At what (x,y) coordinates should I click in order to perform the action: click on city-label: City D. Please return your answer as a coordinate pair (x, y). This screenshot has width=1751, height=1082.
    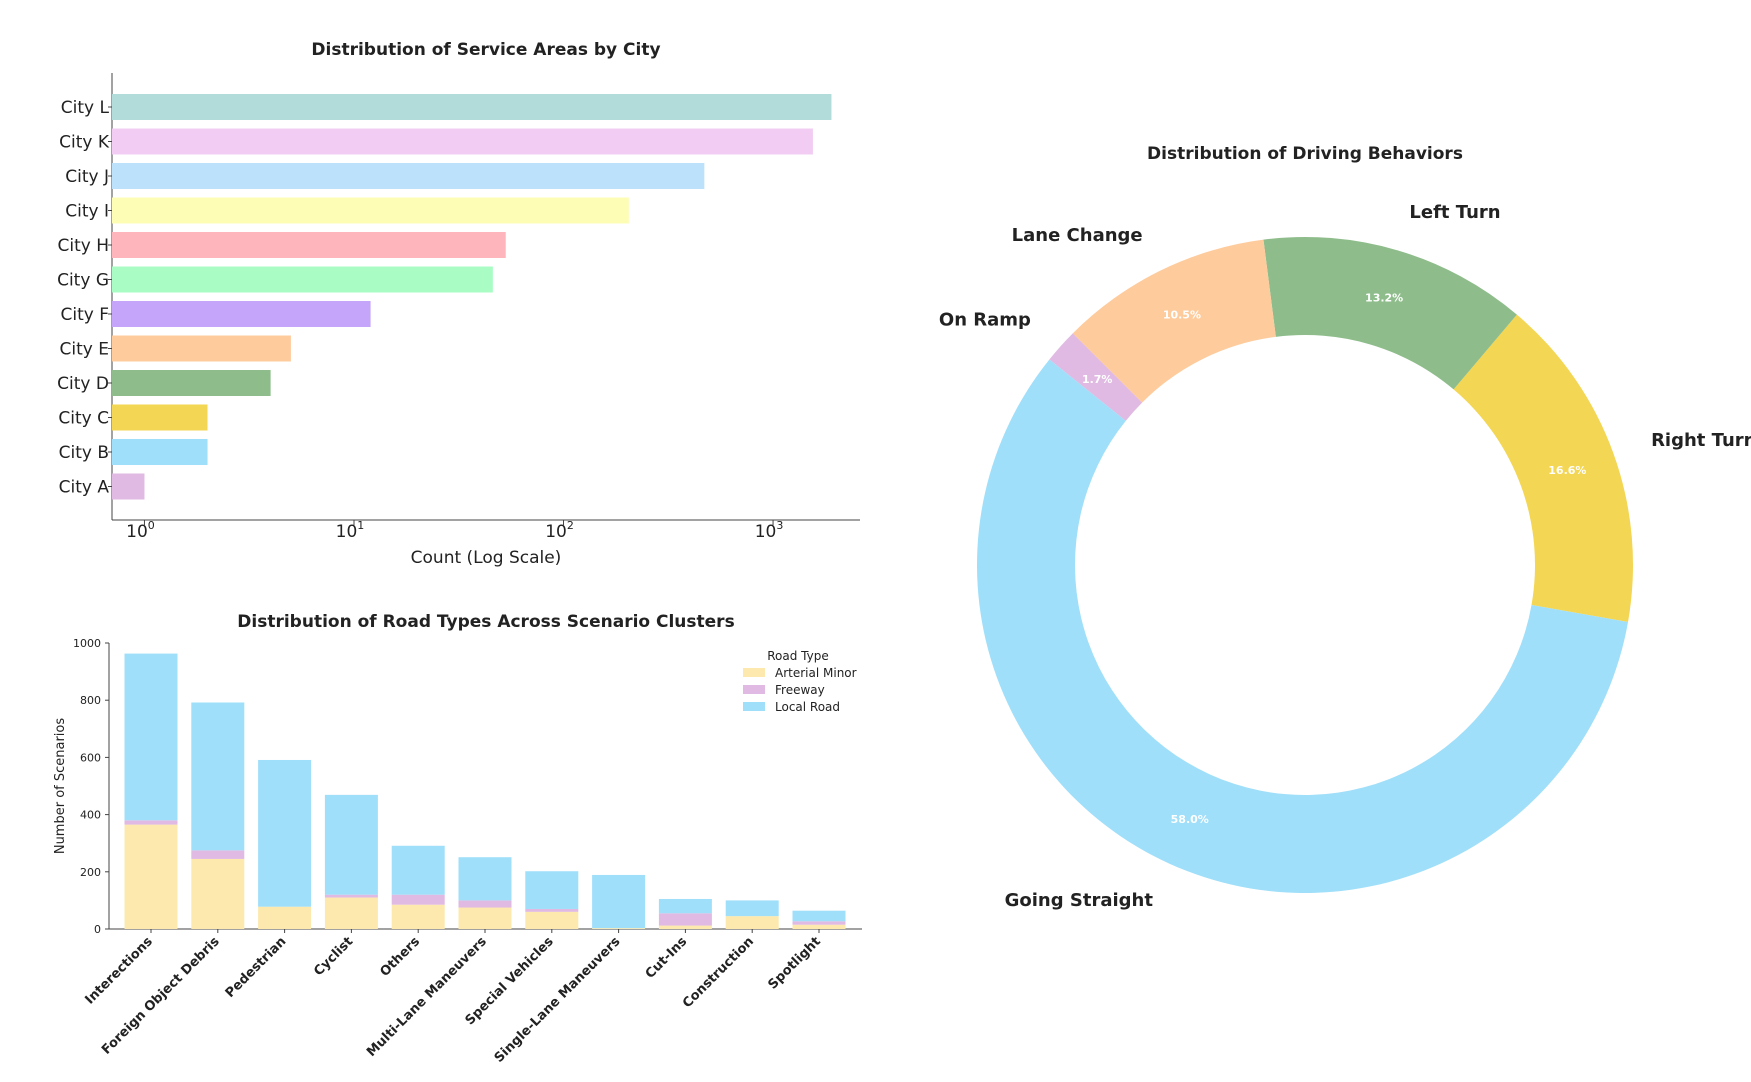
    Looking at the image, I should click on (83, 384).